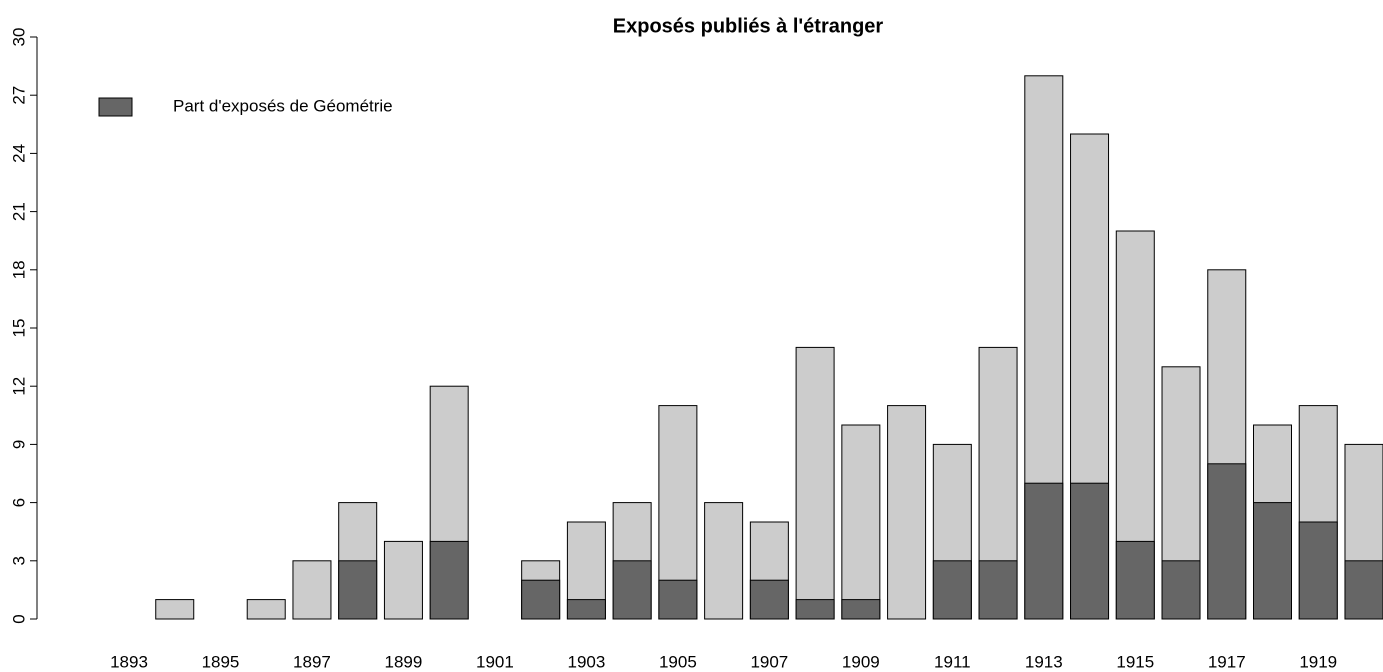 The height and width of the screenshot is (672, 1383). Describe the element at coordinates (861, 661) in the screenshot. I see `x-tick-label: 1909` at that location.